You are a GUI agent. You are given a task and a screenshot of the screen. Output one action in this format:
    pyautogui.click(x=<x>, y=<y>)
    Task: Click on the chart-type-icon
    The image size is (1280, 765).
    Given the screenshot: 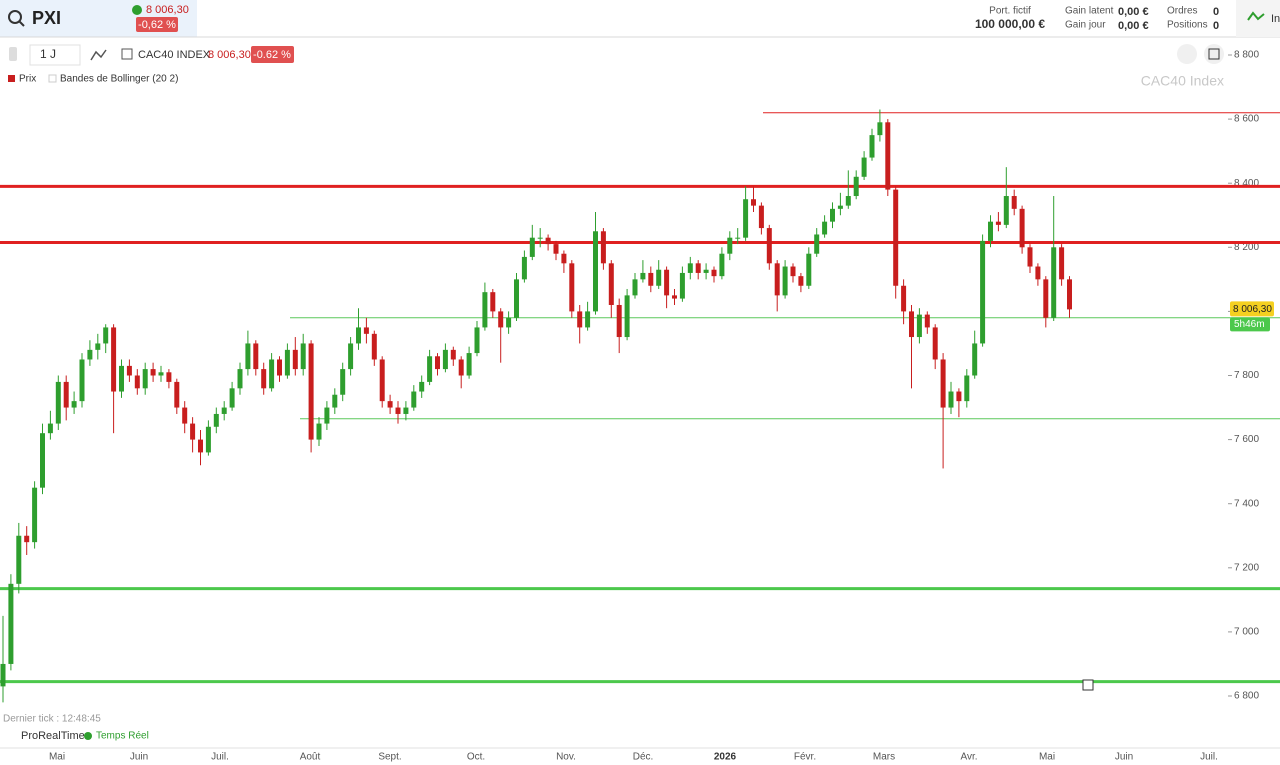 What is the action you would take?
    pyautogui.click(x=98, y=55)
    